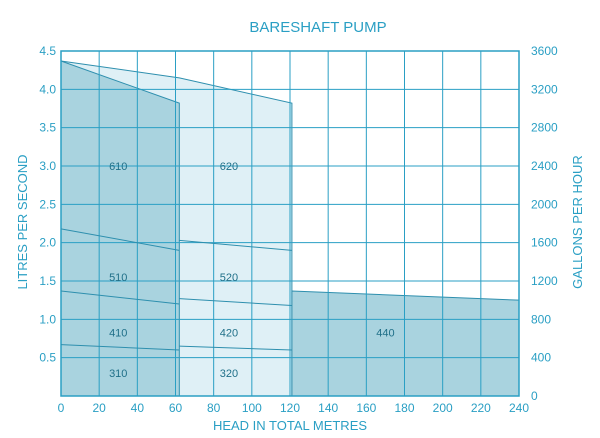 The image size is (600, 438). Describe the element at coordinates (22, 221) in the screenshot. I see `y-axis-title: LITRES PER SECOND` at that location.